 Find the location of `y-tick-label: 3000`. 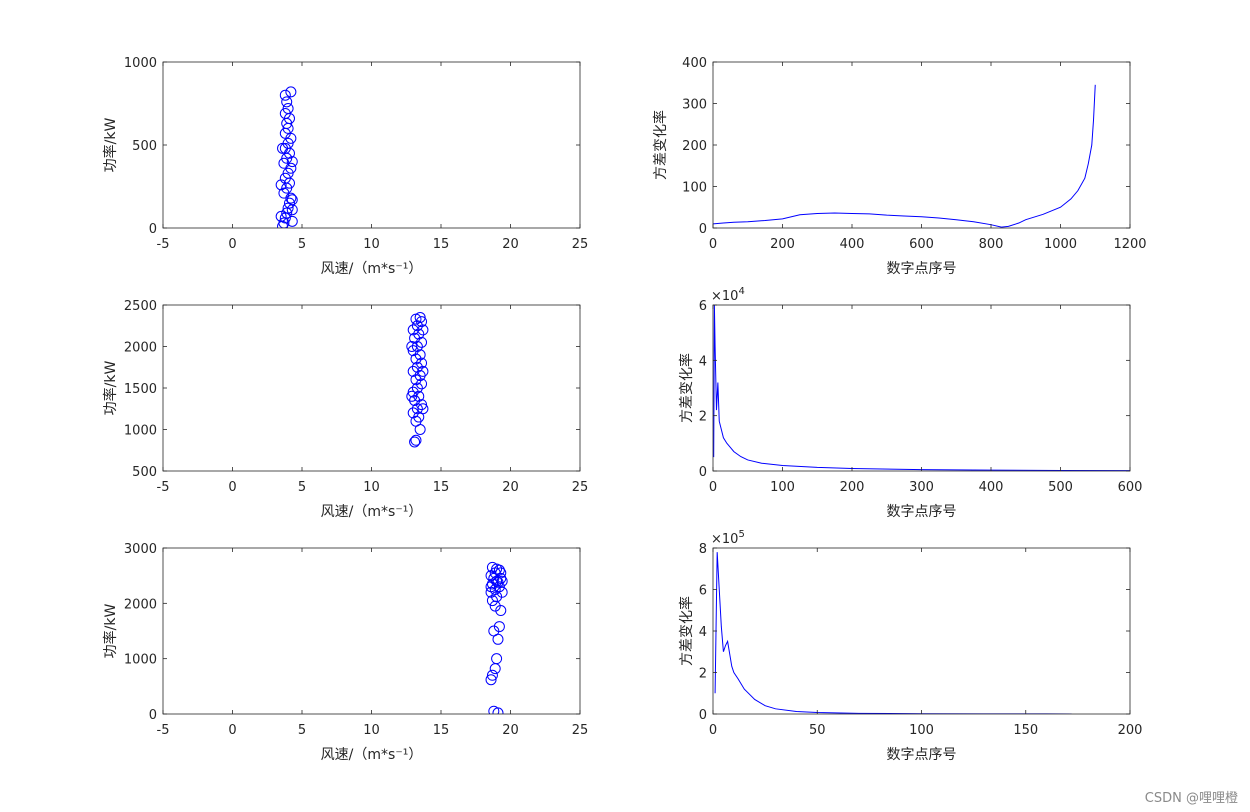

y-tick-label: 3000 is located at coordinates (140, 549).